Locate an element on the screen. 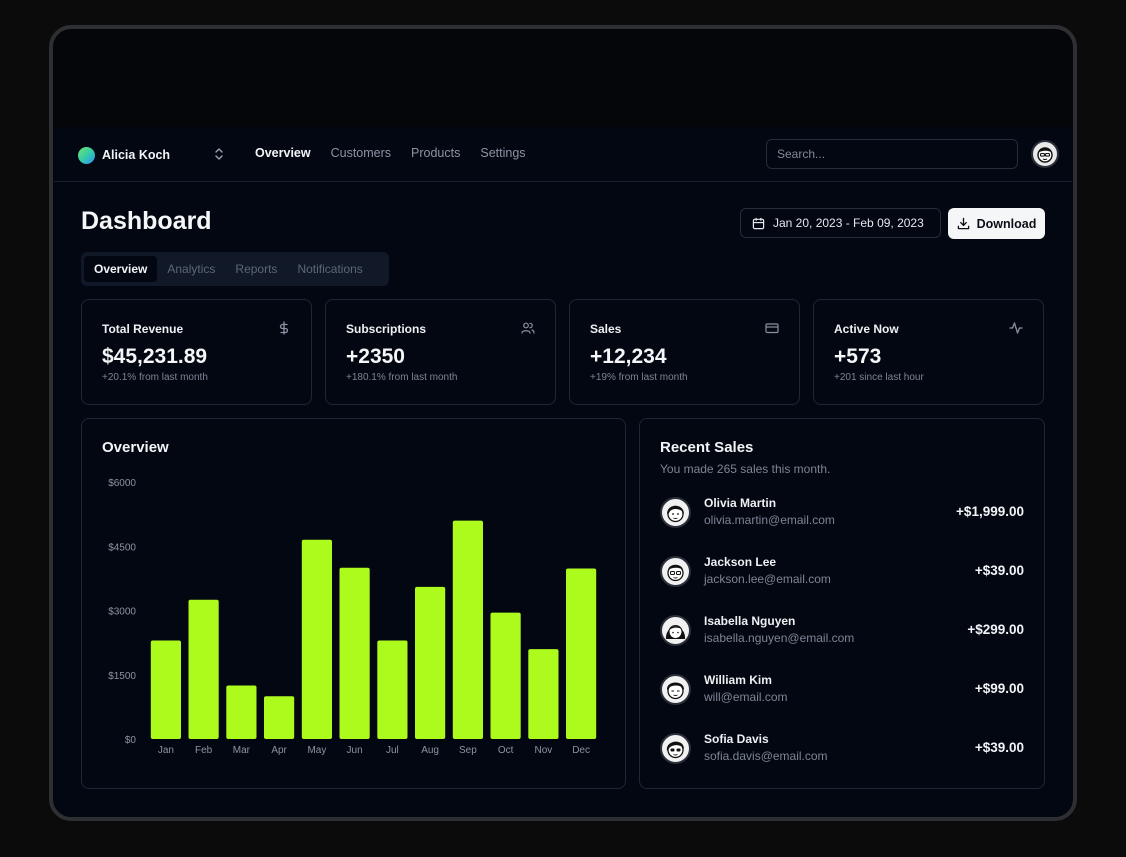  download-button: Download is located at coordinates (996, 223).